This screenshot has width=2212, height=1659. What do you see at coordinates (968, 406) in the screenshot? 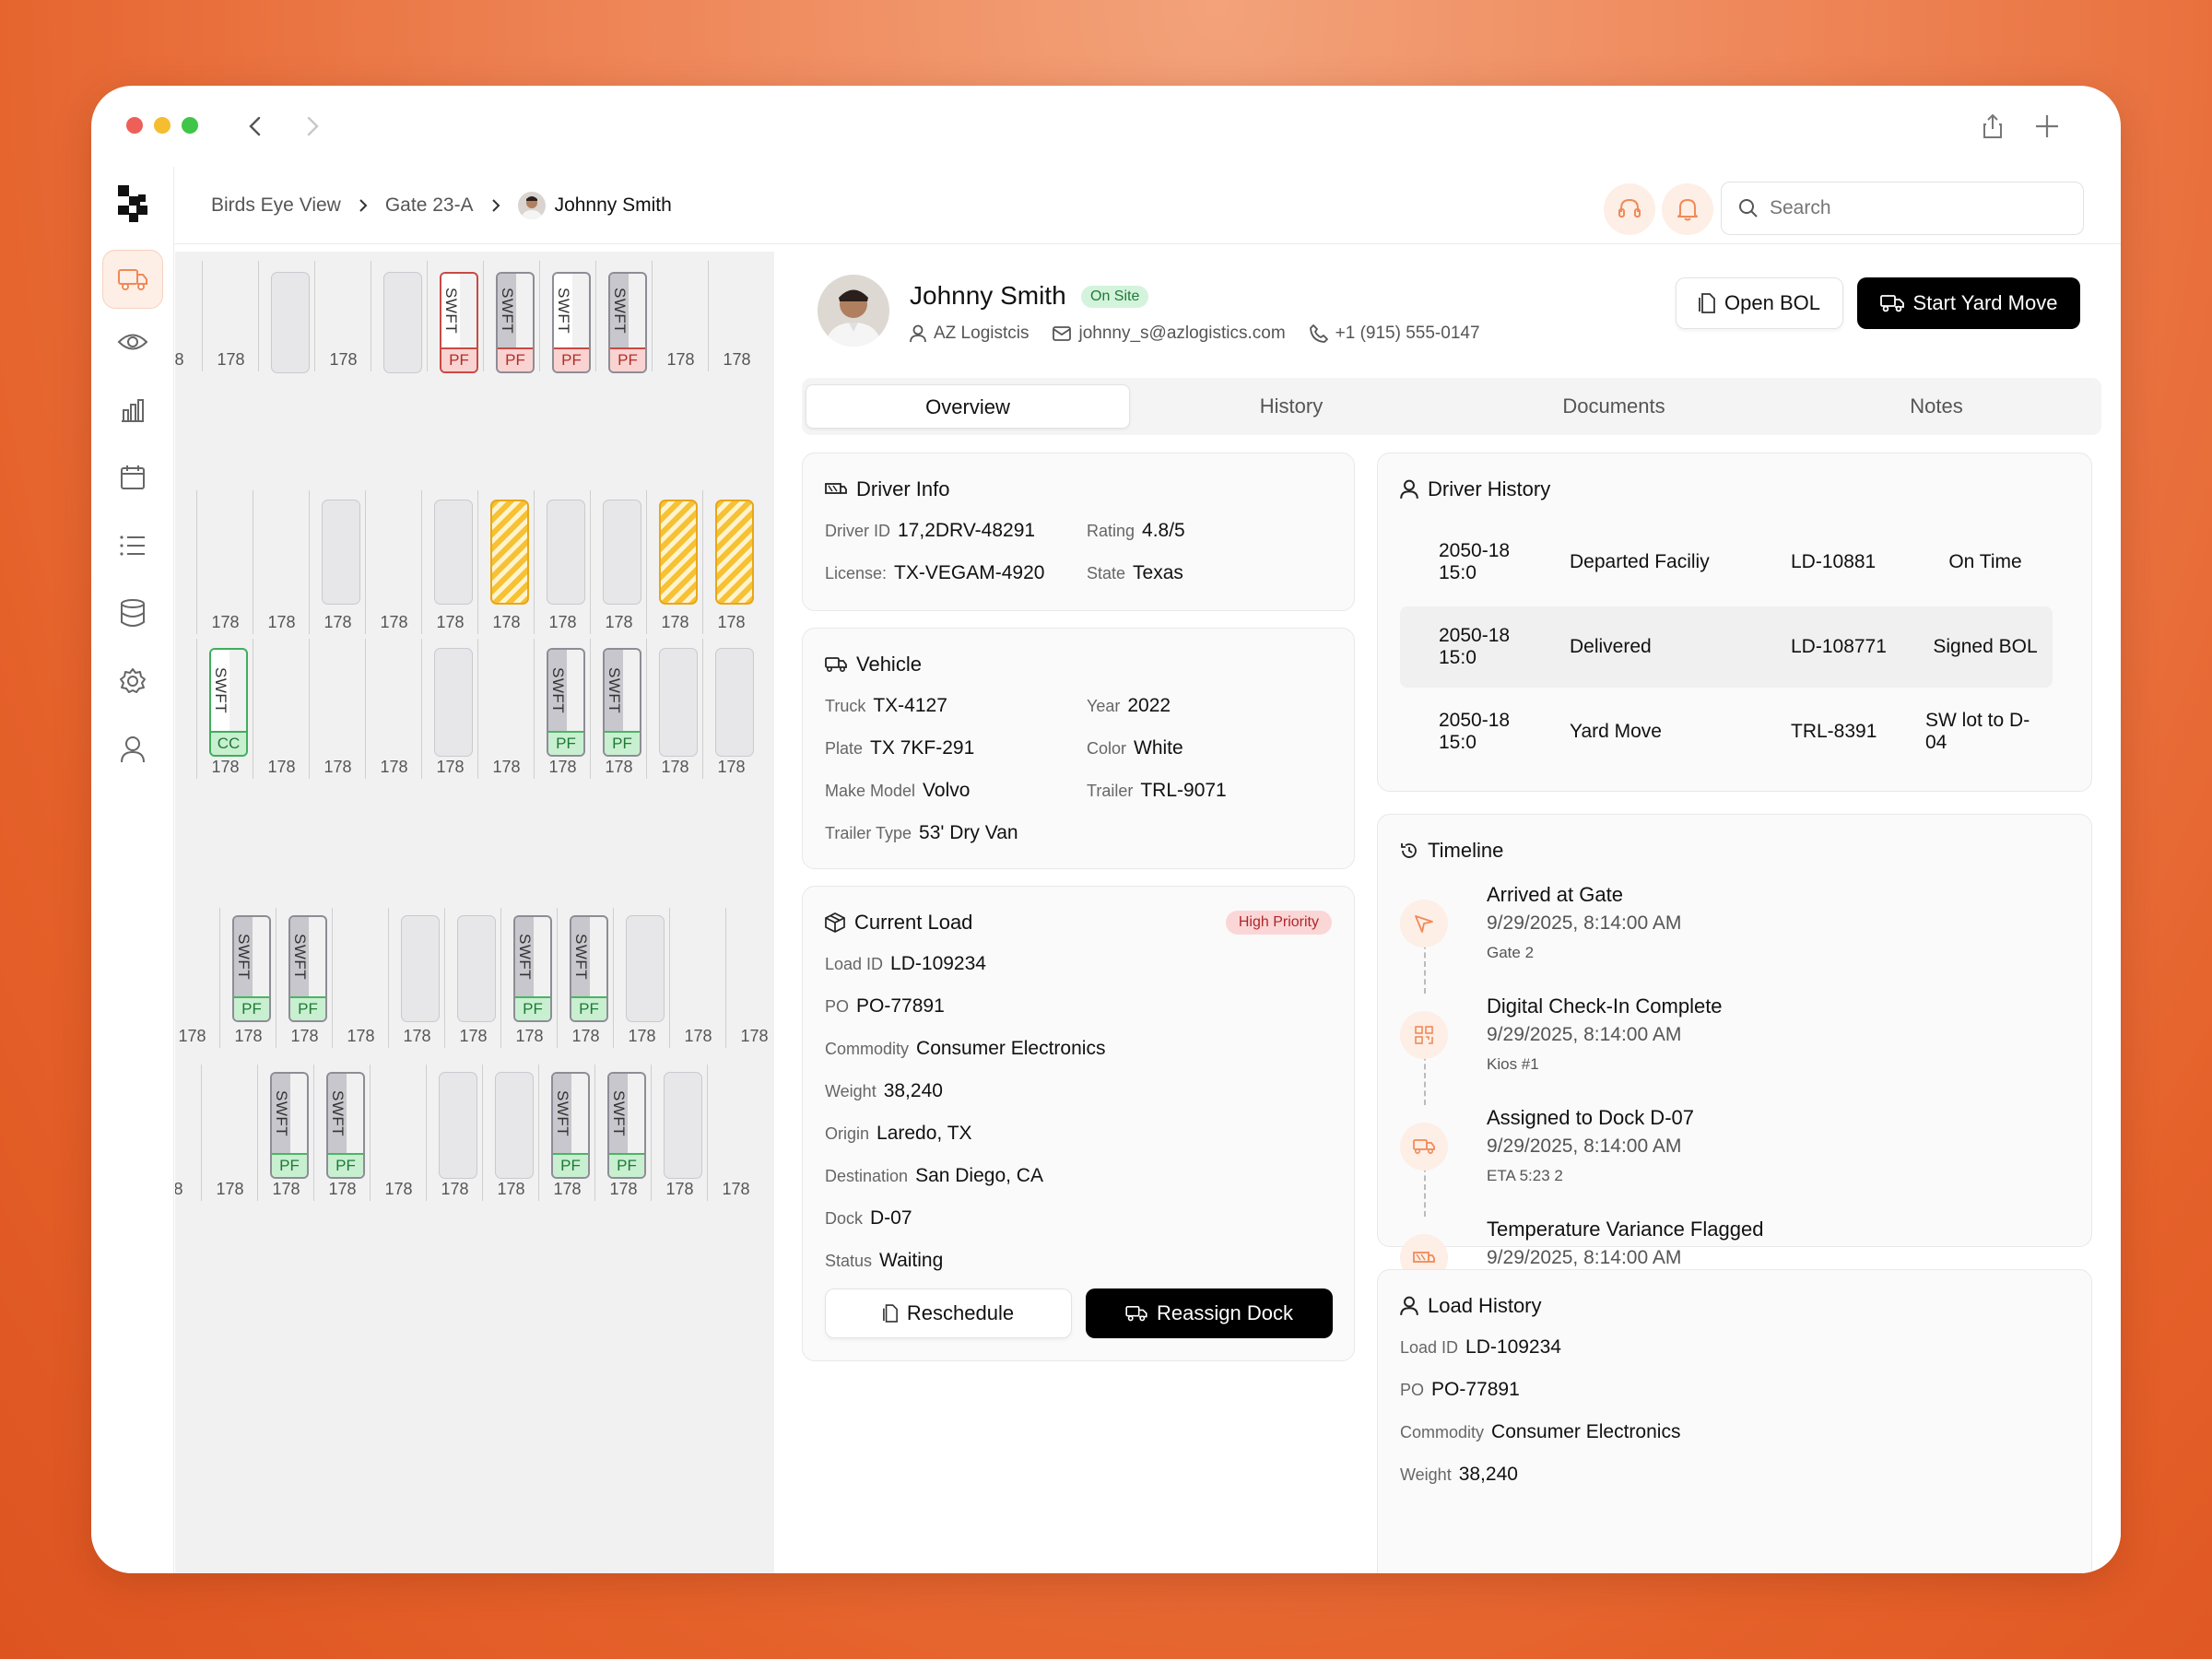
I see `tab-overview: Overview` at bounding box center [968, 406].